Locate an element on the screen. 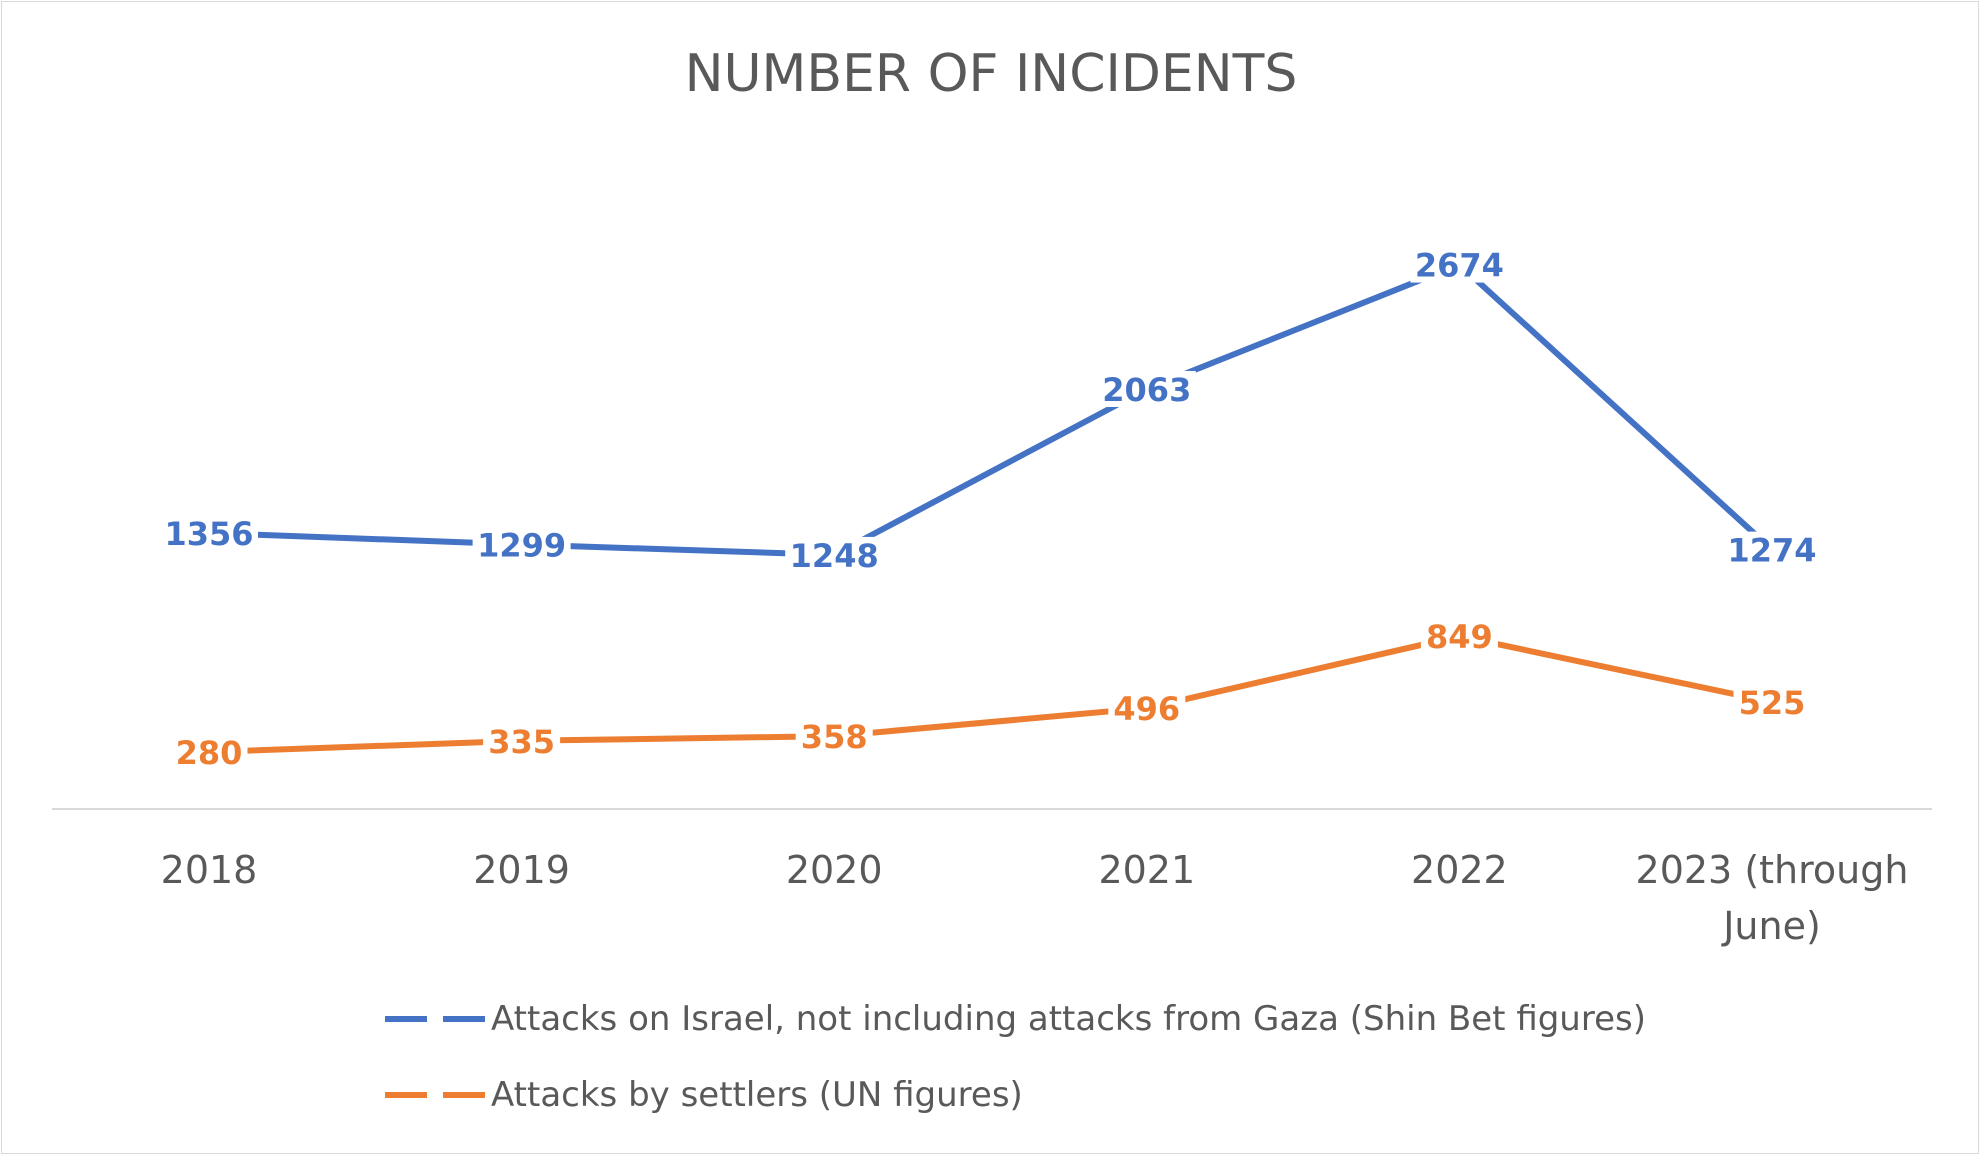 The image size is (1982, 1157). data-label: 1248 is located at coordinates (834, 556).